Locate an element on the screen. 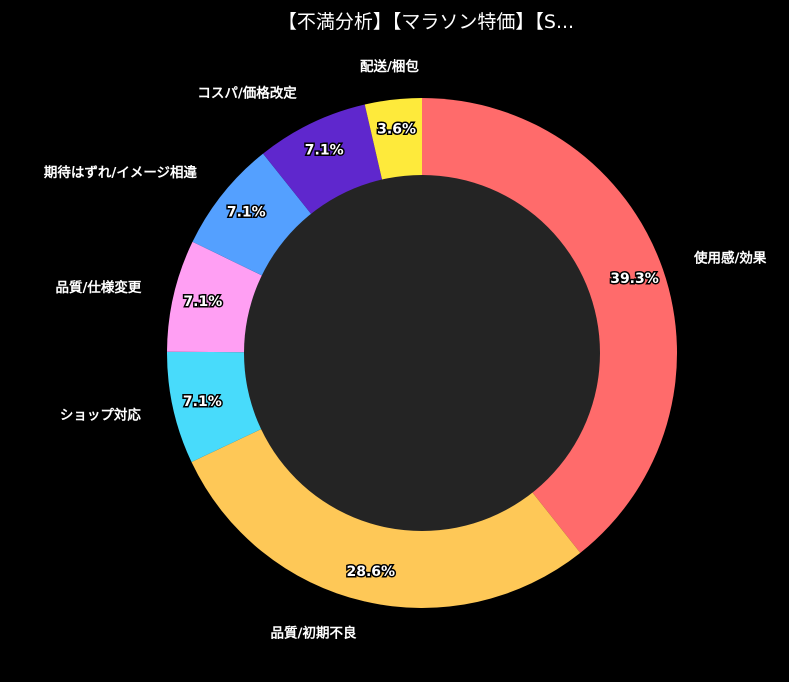 The width and height of the screenshot is (789, 682). slice-category-label: 使用感/効果 is located at coordinates (730, 257).